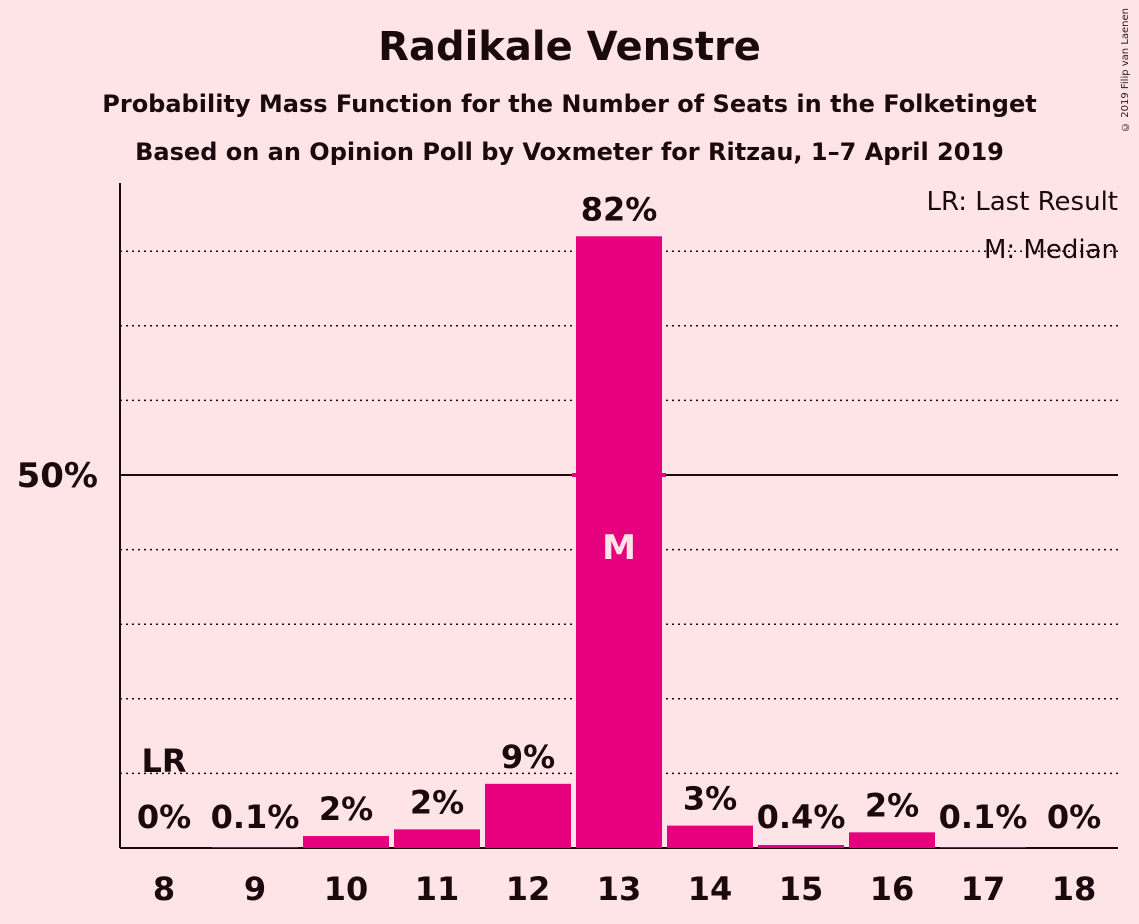 The image size is (1139, 924). Describe the element at coordinates (1074, 817) in the screenshot. I see `data-label-18: 0%` at that location.